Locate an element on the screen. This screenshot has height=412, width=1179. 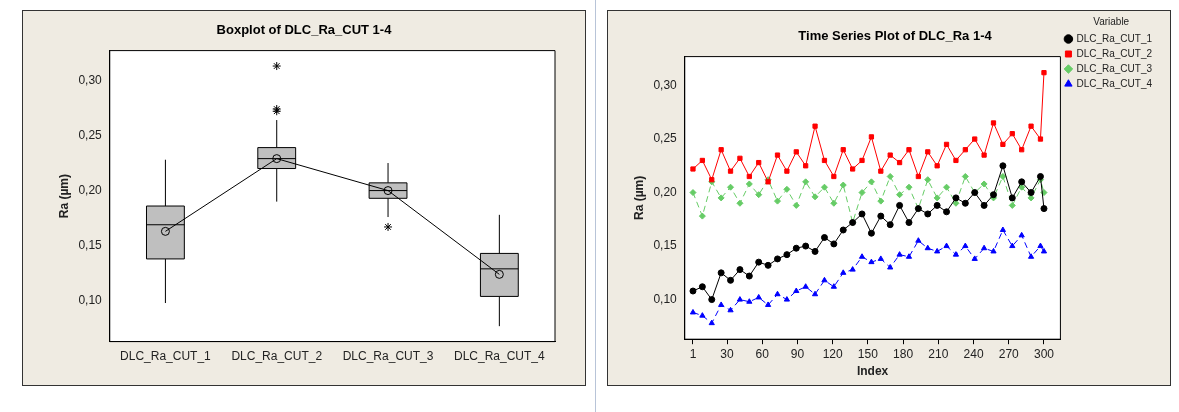
x-tick-label: 60 is located at coordinates (762, 353).